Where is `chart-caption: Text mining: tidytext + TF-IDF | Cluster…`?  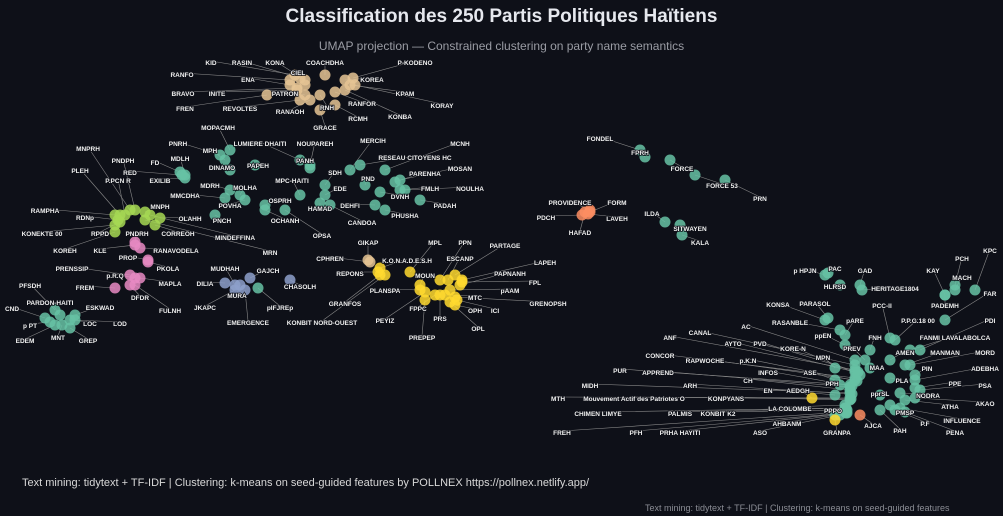
chart-caption: Text mining: tidytext + TF-IDF | Cluster… is located at coordinates (306, 483).